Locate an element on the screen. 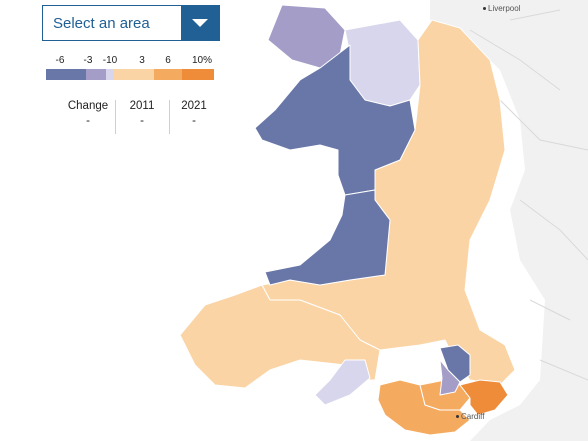 The height and width of the screenshot is (441, 588). legend-tick: 10% is located at coordinates (202, 60).